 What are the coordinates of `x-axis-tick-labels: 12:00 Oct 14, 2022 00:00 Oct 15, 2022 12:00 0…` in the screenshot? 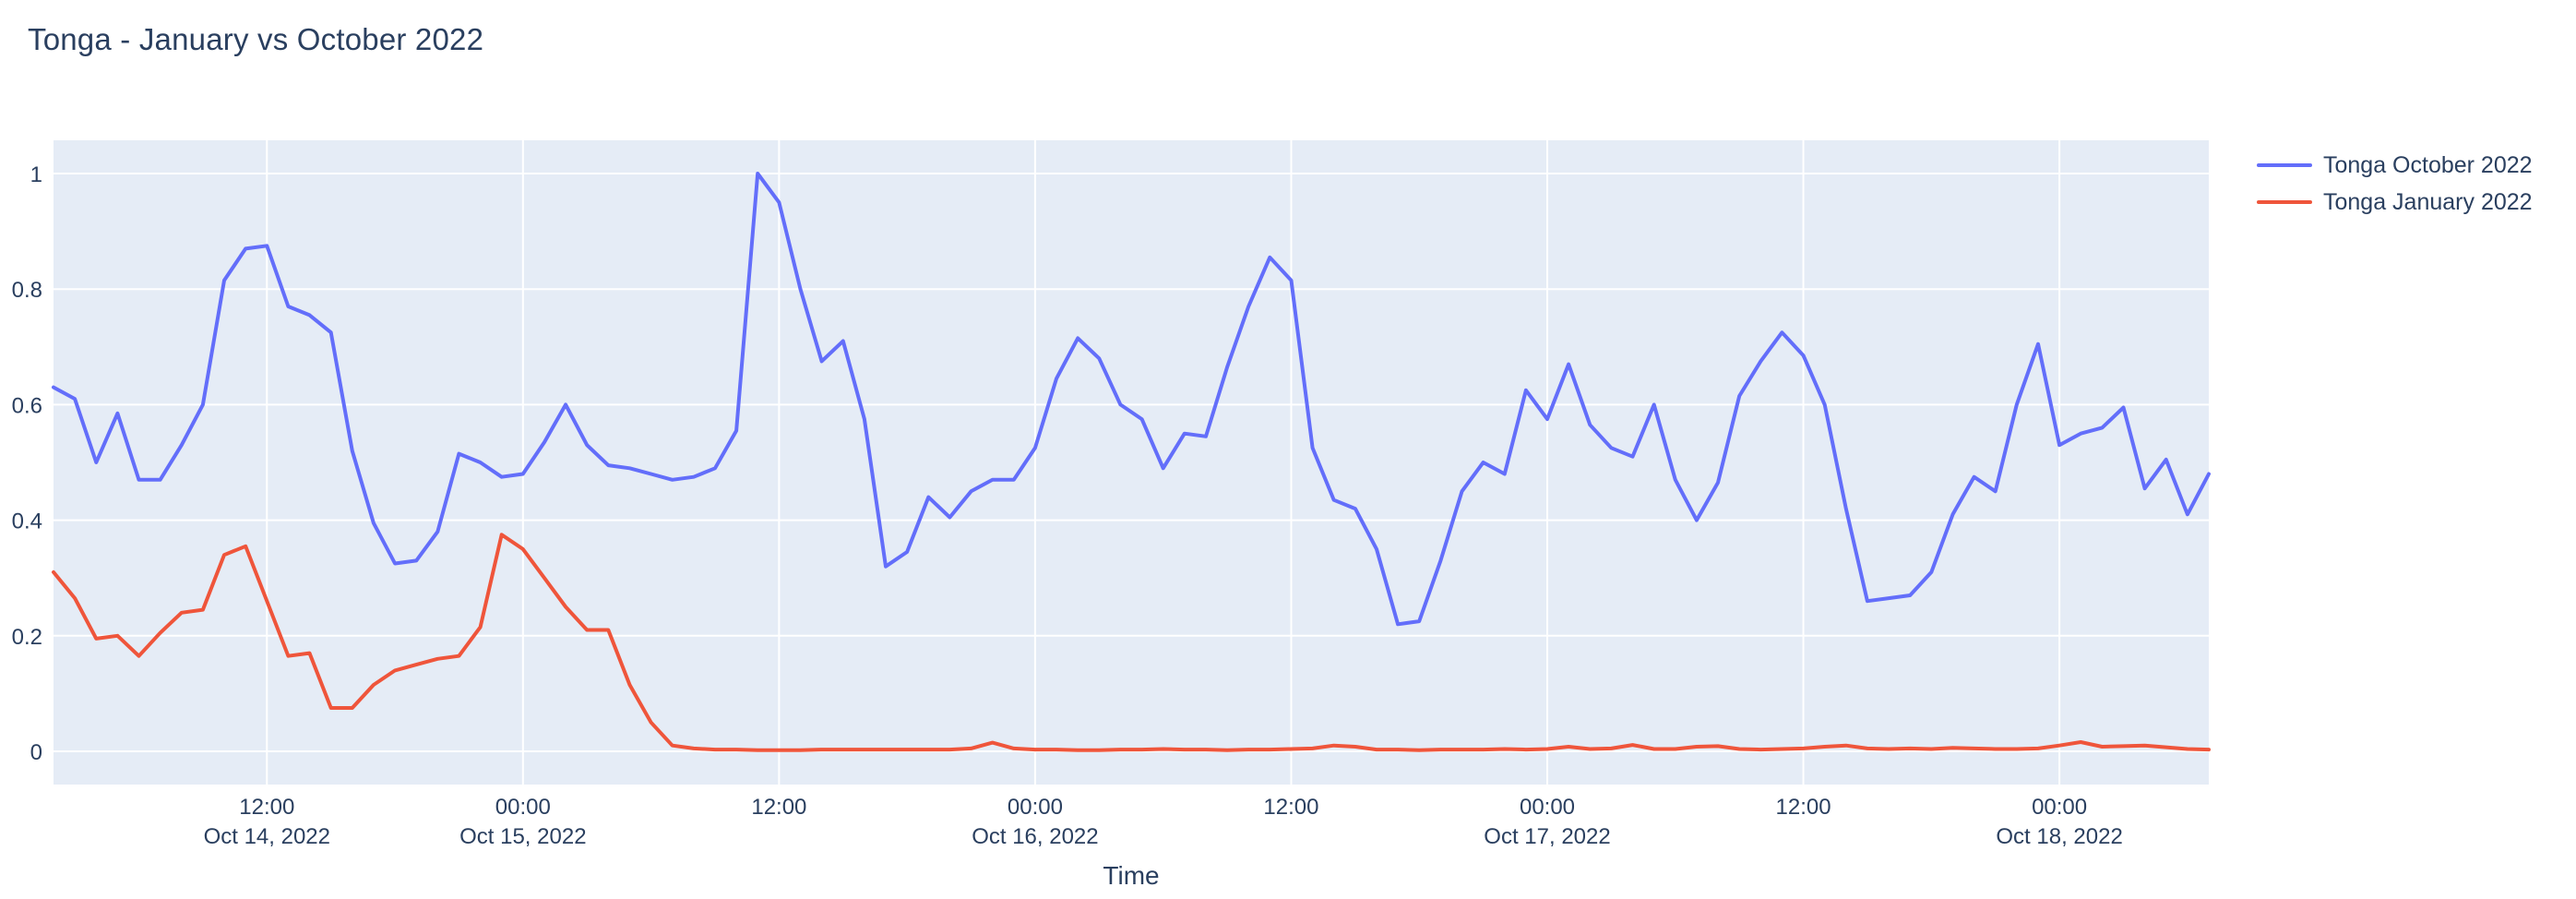 It's located at (1163, 822).